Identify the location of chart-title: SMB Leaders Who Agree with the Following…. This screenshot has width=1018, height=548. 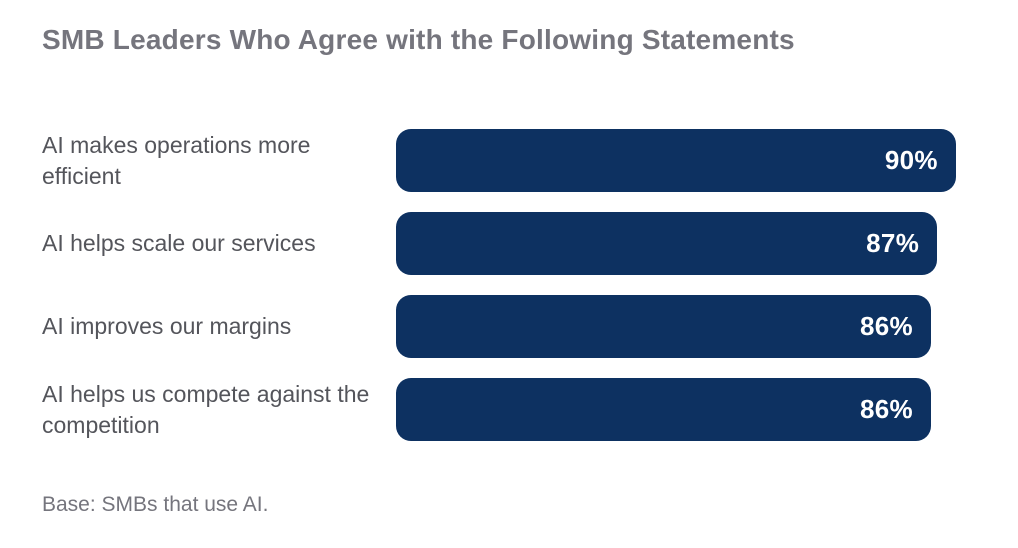
(418, 39).